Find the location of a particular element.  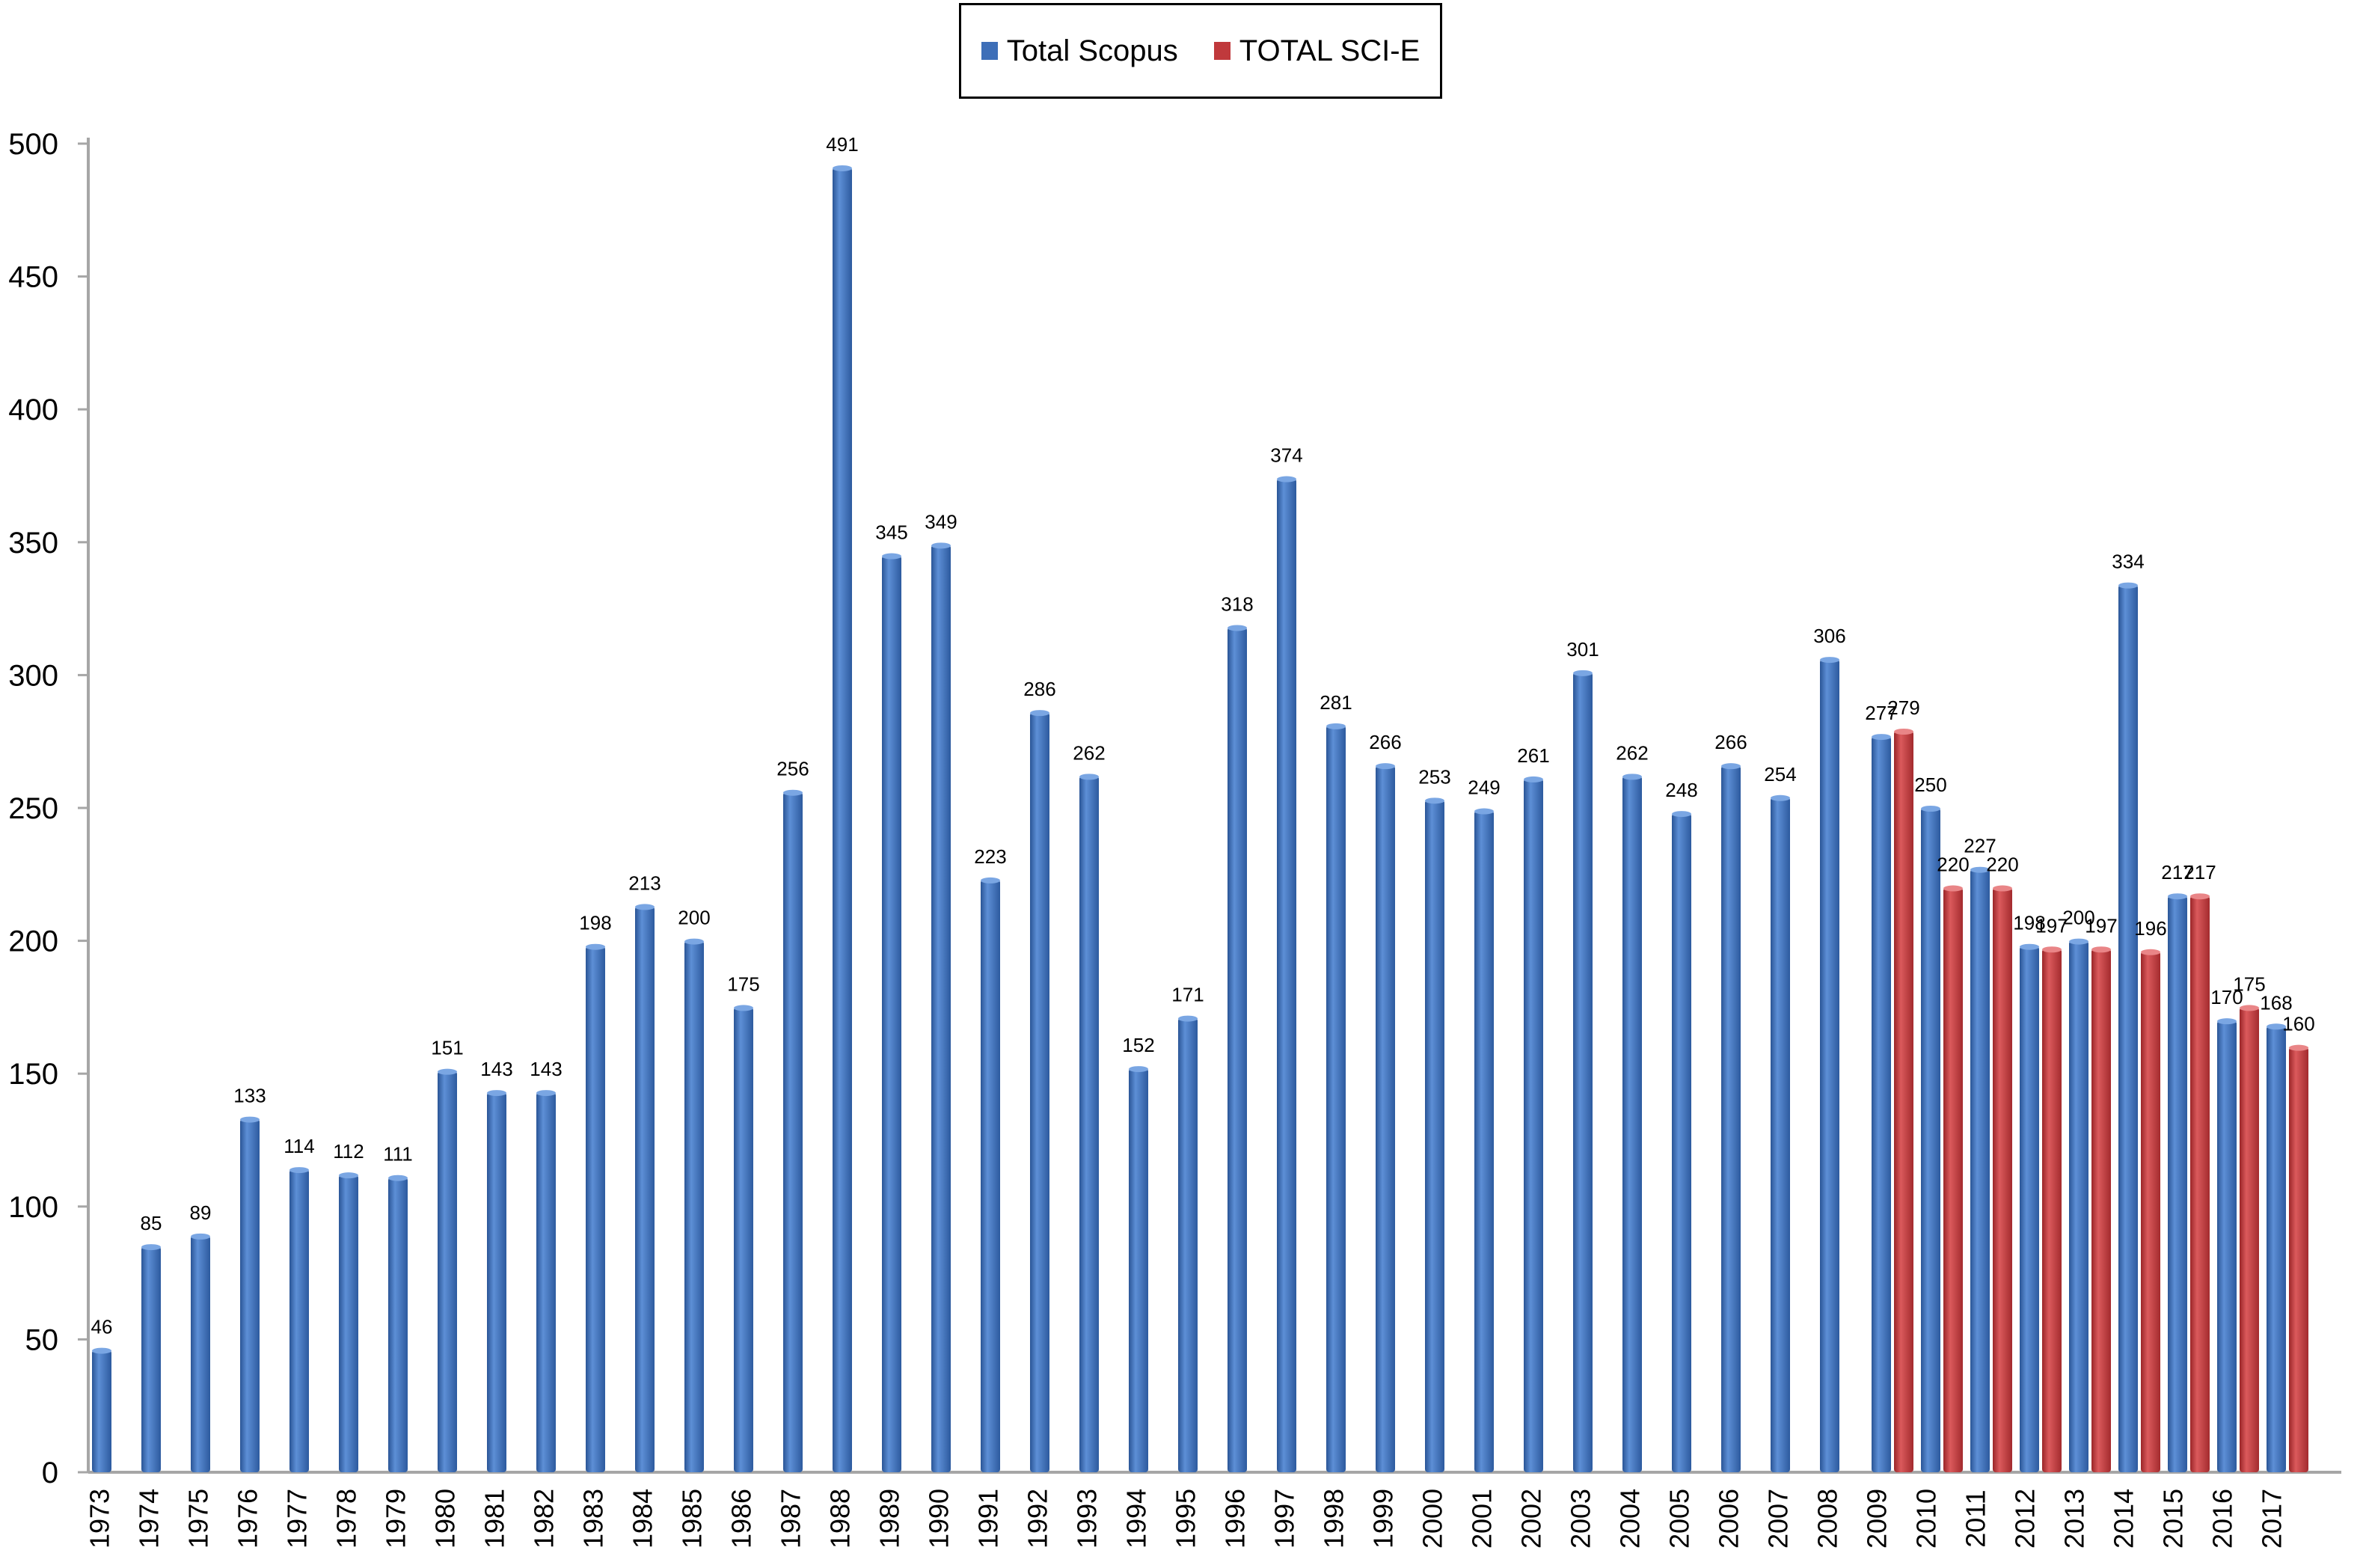

data-label-total-sci-e-2012: 197 is located at coordinates (2051, 925).